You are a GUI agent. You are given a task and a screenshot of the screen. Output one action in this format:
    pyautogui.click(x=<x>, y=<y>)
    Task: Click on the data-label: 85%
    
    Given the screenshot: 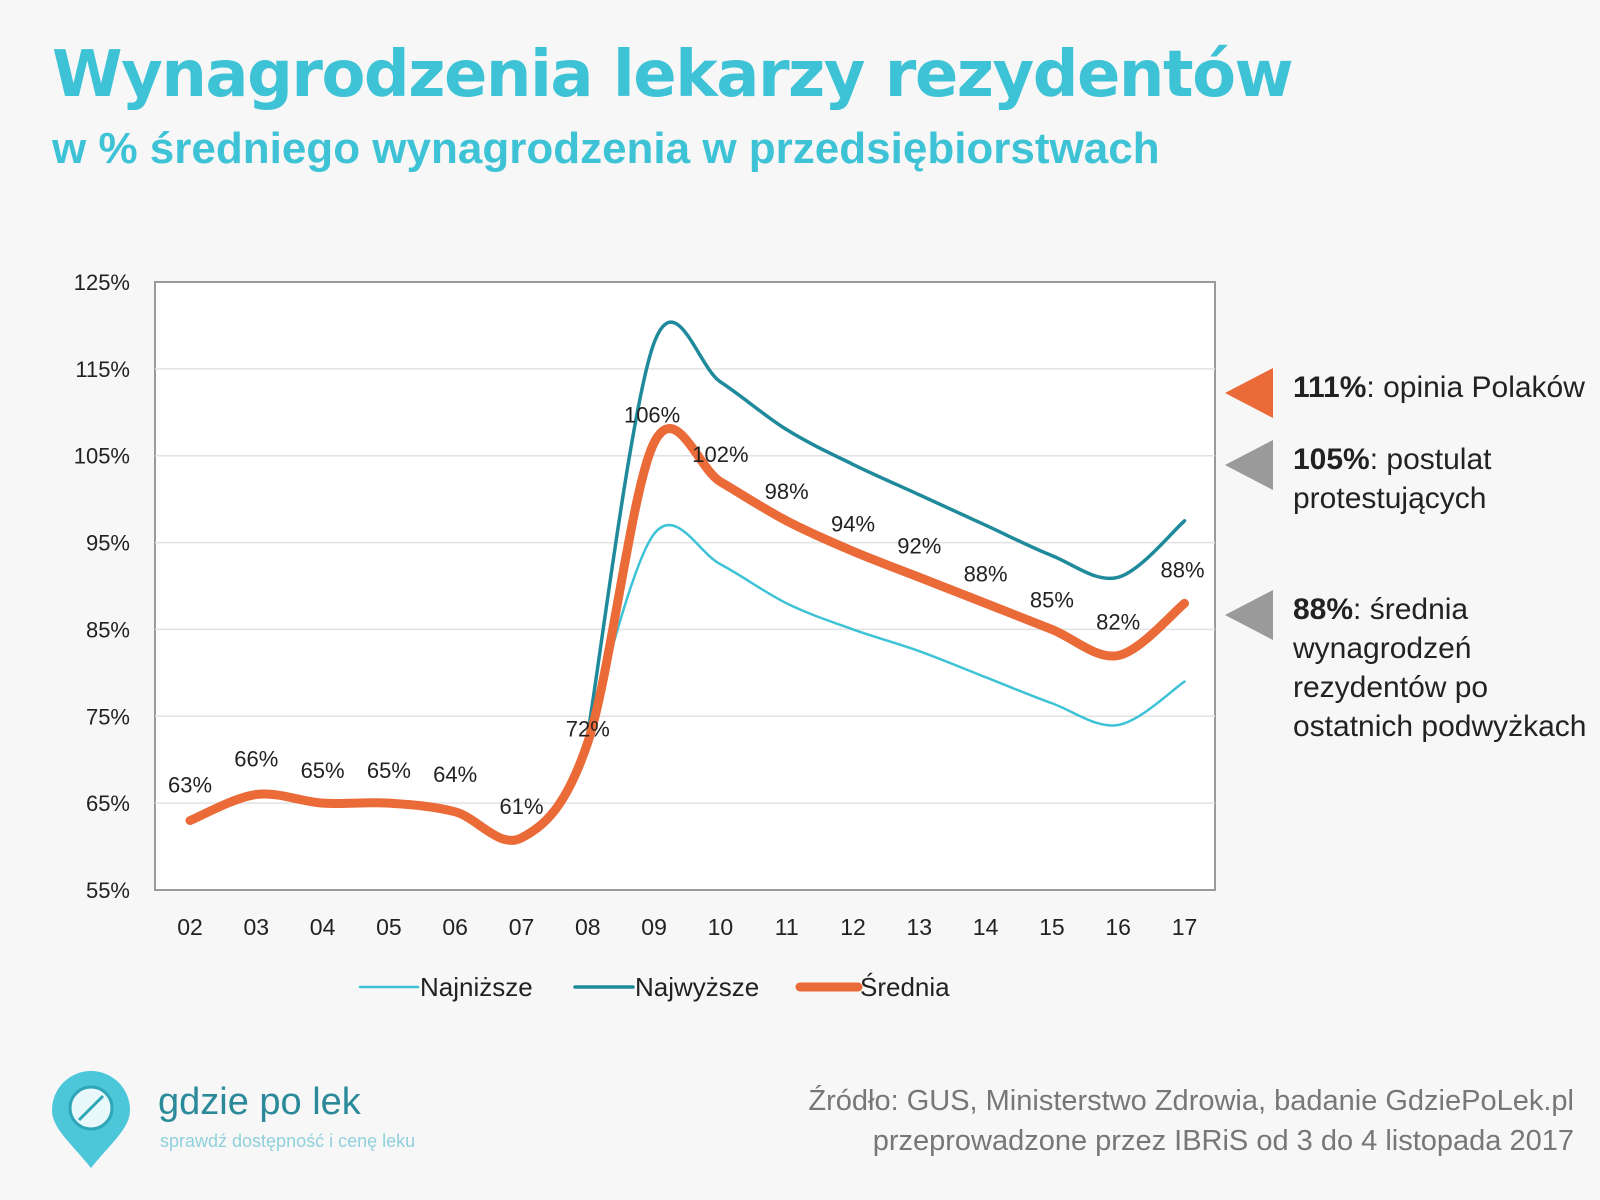 What is the action you would take?
    pyautogui.click(x=1052, y=599)
    